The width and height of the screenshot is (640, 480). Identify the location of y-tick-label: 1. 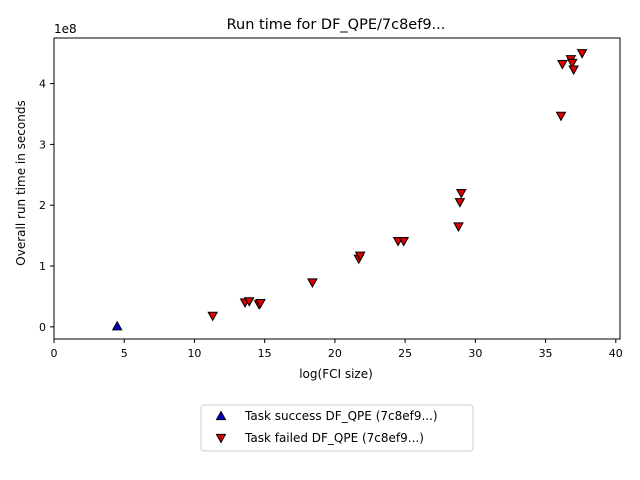
(42, 266).